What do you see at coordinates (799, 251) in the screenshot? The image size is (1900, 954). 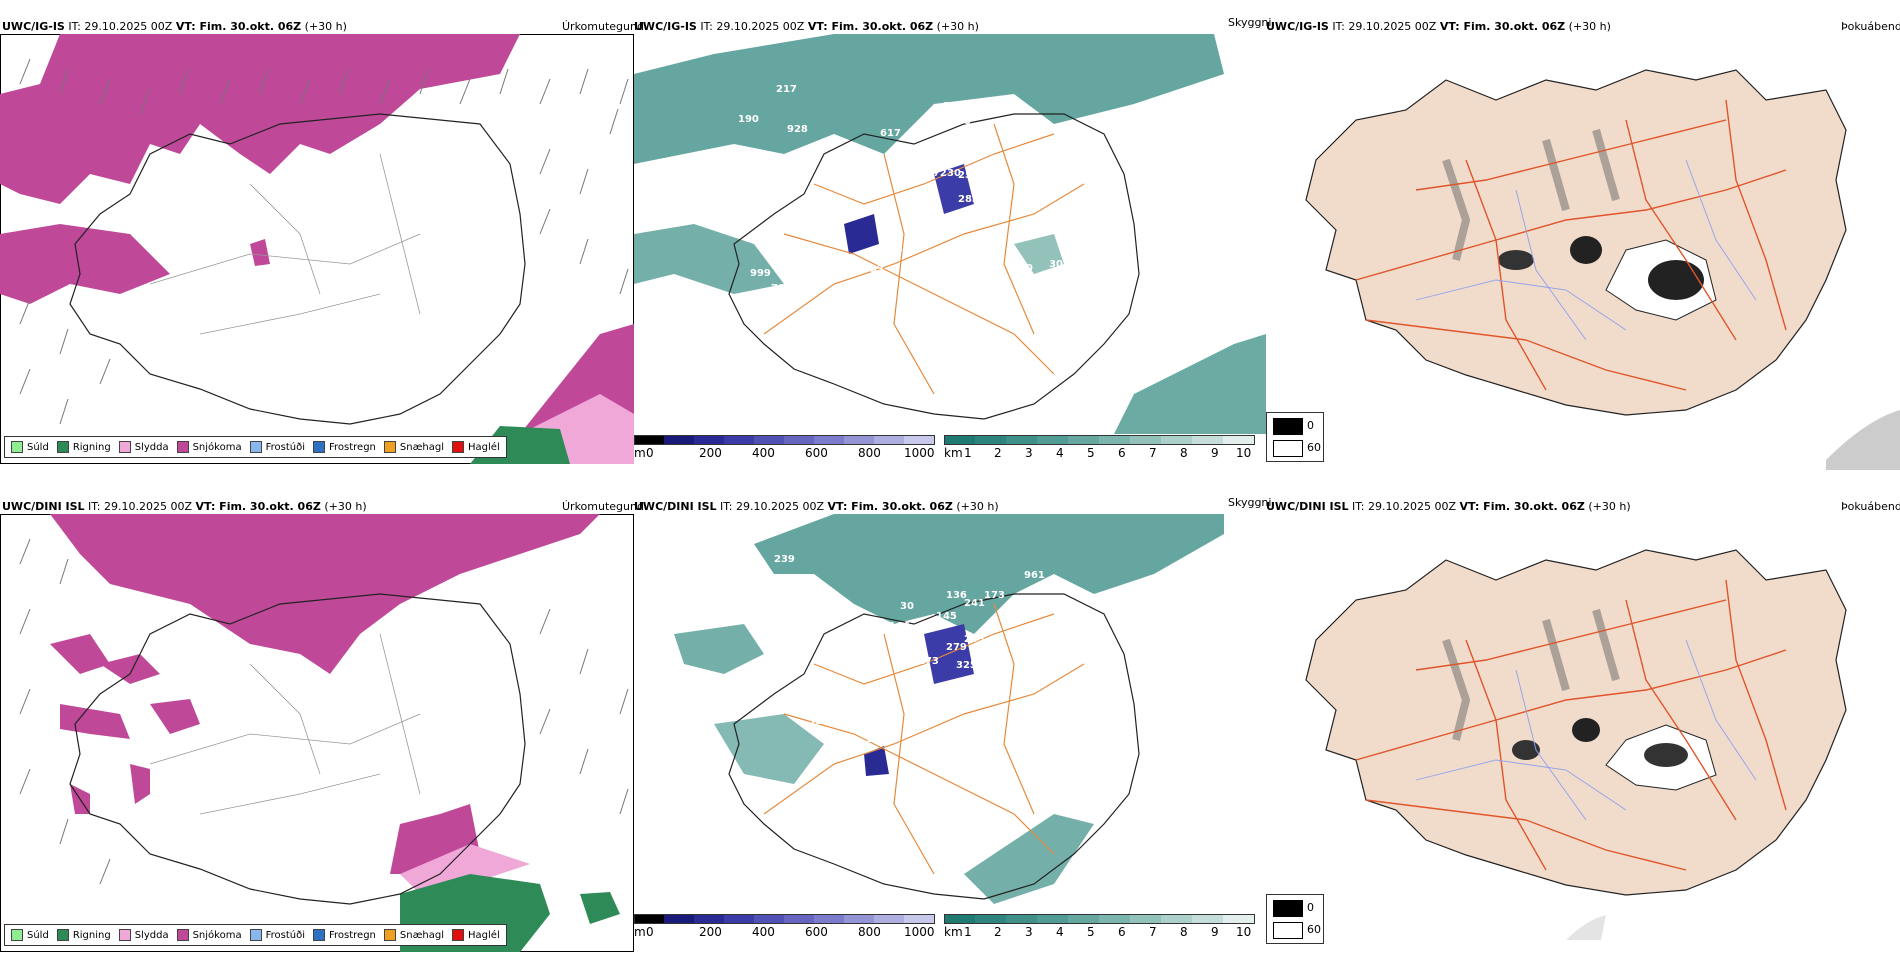 I see `cloud-label: 88` at bounding box center [799, 251].